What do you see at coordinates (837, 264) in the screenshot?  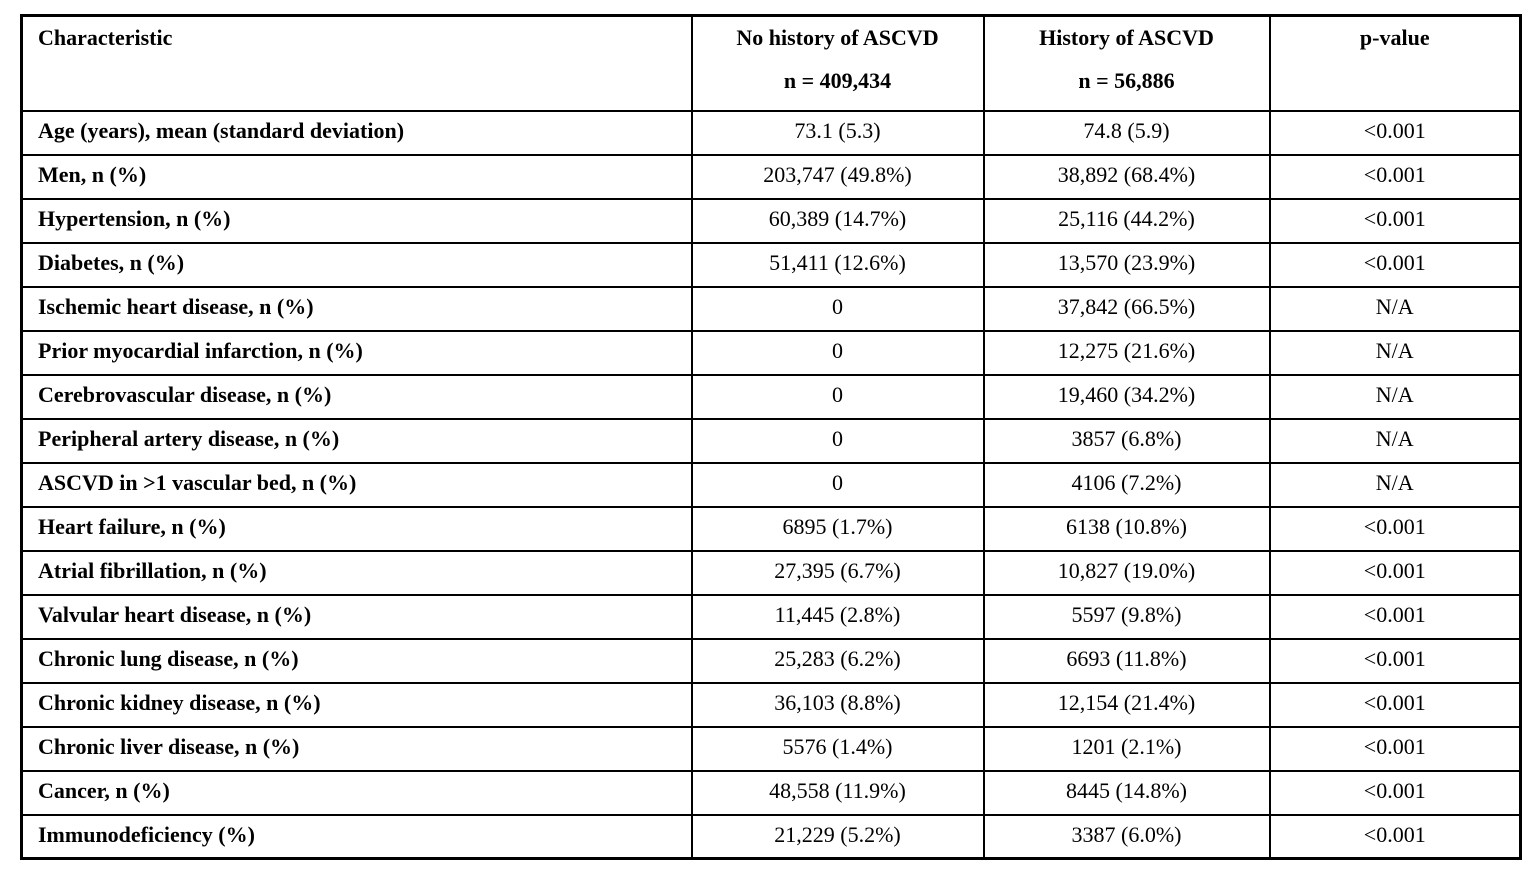 I see `no-history-value-cell: 51,411 (12.6%)` at bounding box center [837, 264].